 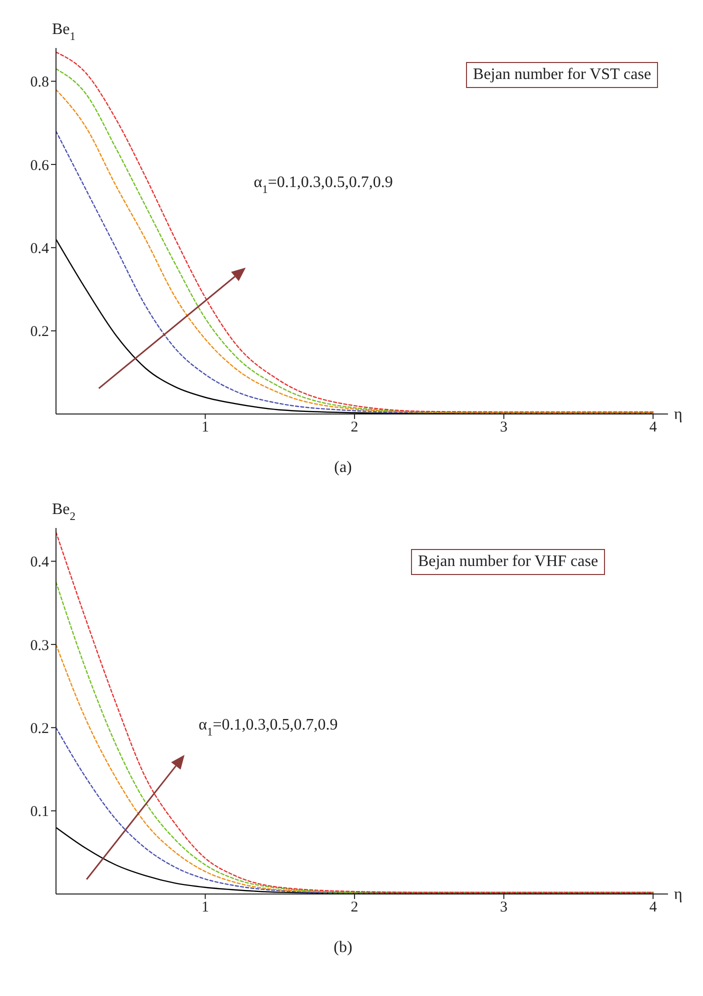 I want to click on y-tick-label: 0.3, so click(x=39, y=646).